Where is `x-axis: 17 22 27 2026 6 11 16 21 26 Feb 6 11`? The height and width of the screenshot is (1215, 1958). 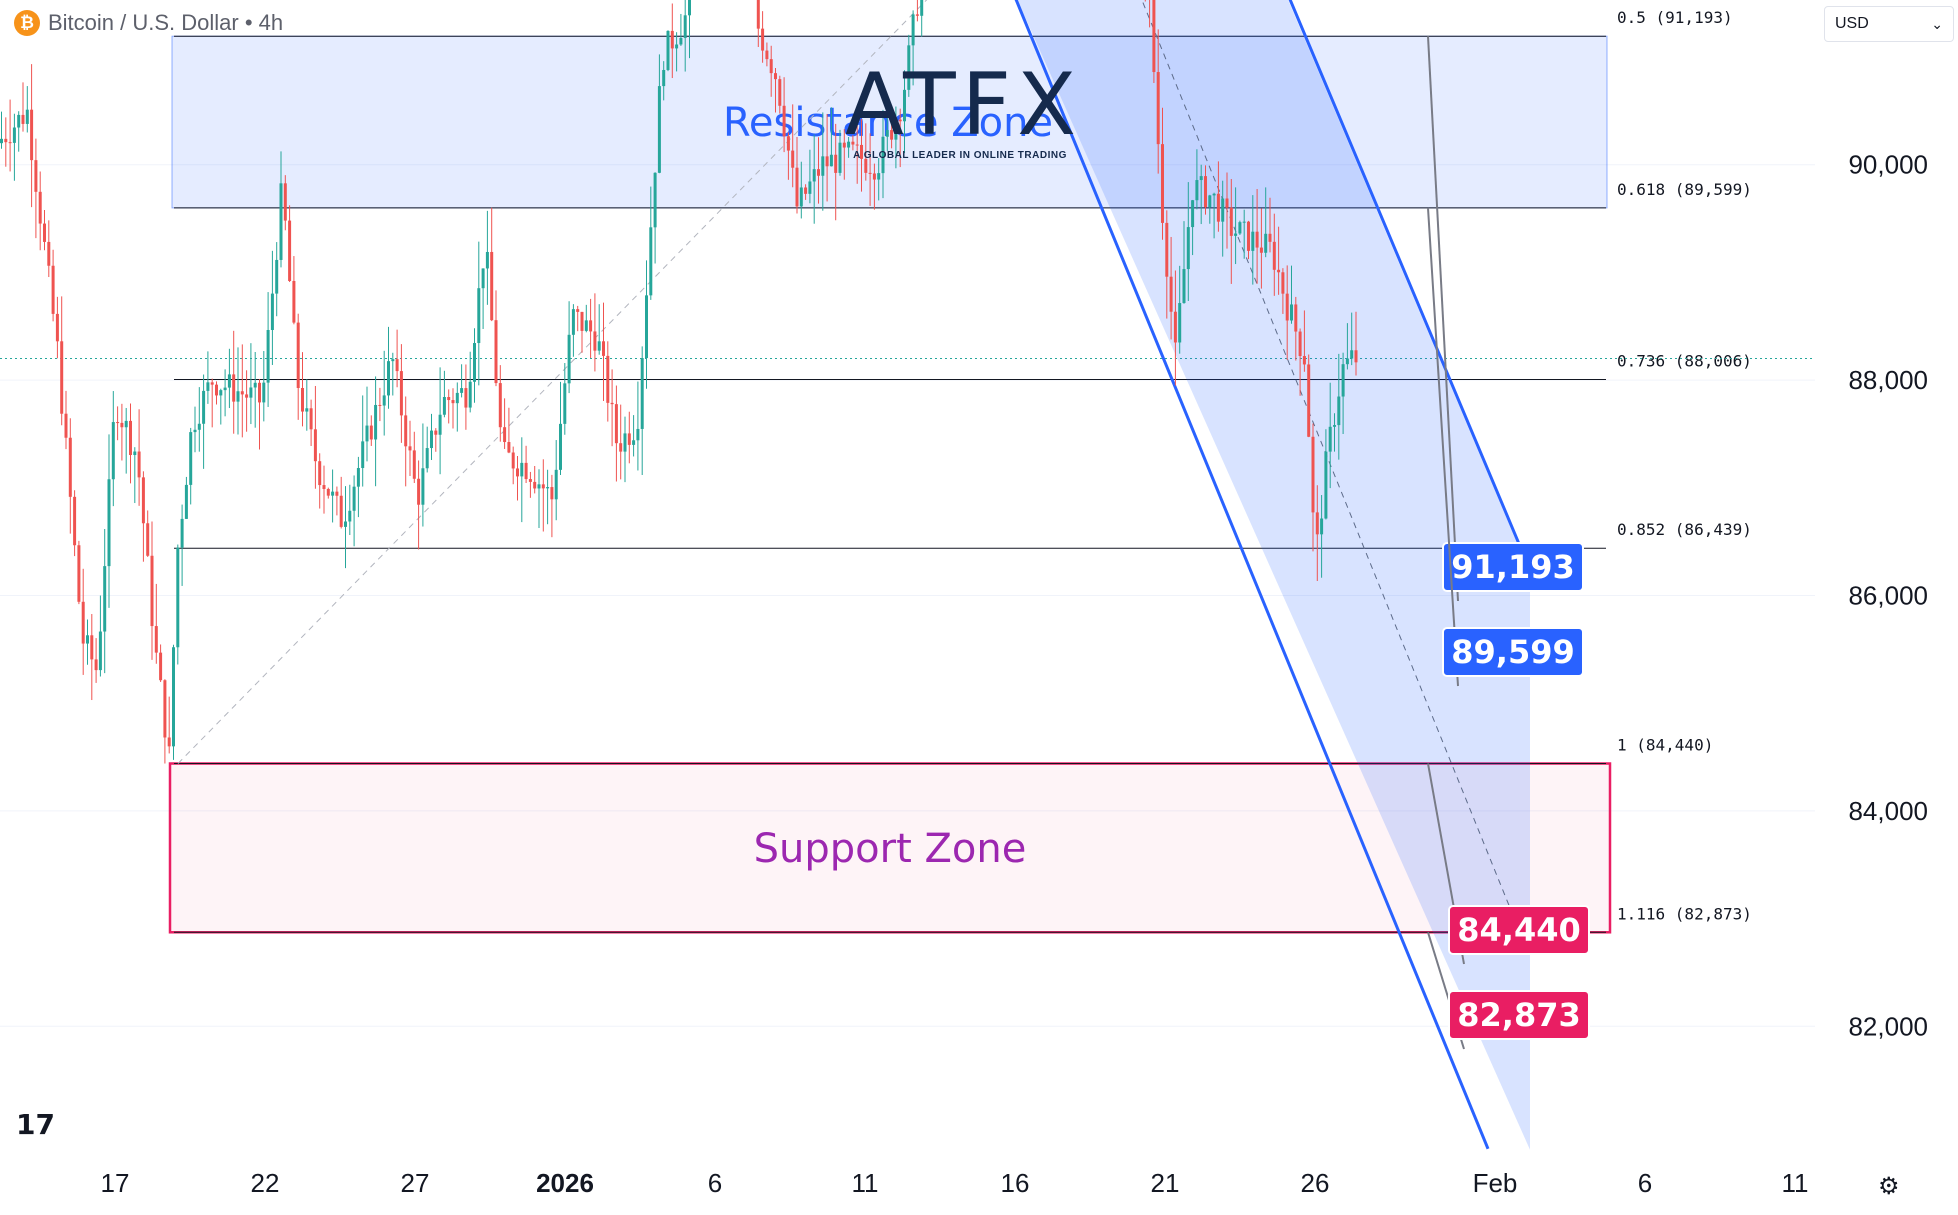 x-axis: 17 22 27 2026 6 11 16 21 26 Feb 6 11 is located at coordinates (955, 1183).